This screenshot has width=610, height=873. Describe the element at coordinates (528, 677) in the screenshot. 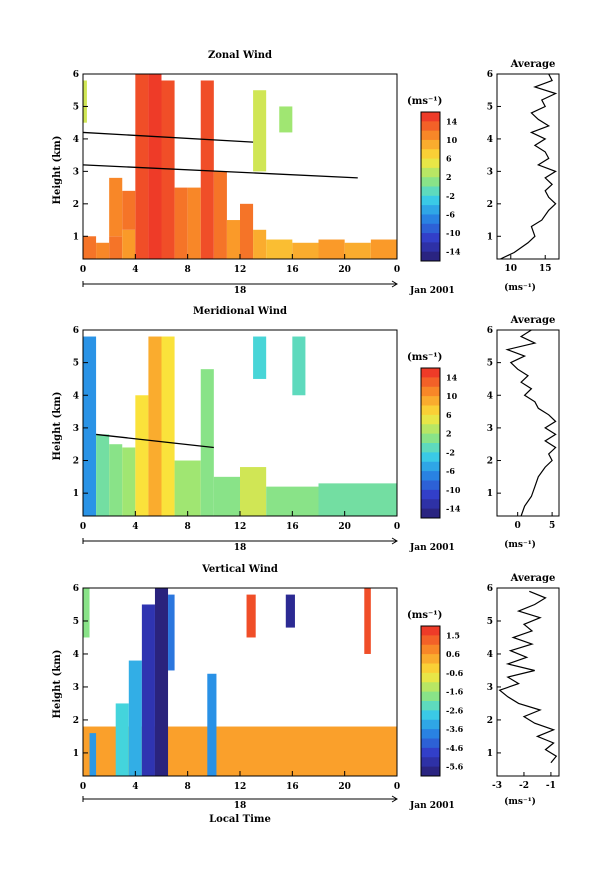

I see `vertical-profile-line` at that location.